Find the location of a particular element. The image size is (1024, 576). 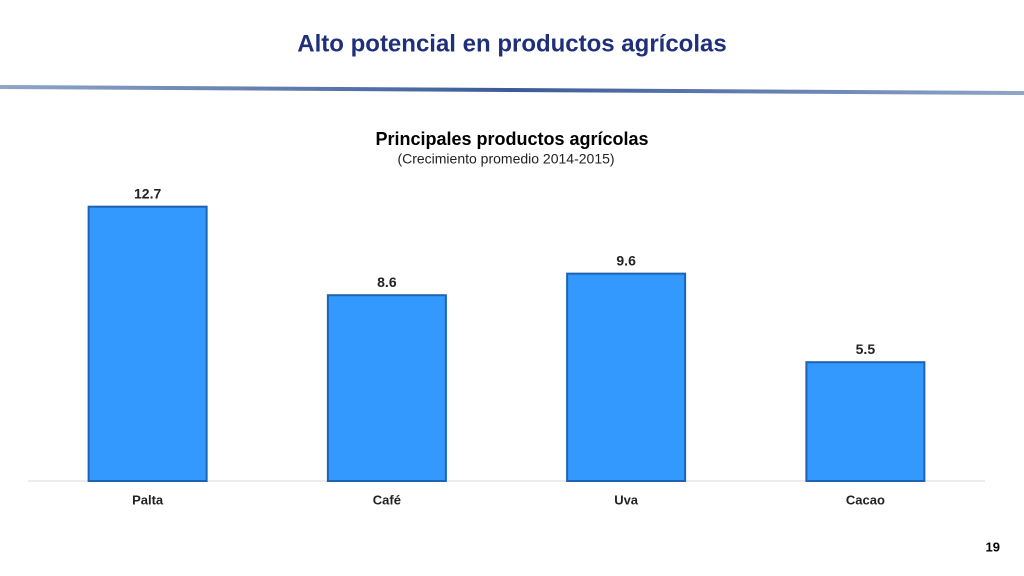

x-tick-label: Uva is located at coordinates (626, 499).